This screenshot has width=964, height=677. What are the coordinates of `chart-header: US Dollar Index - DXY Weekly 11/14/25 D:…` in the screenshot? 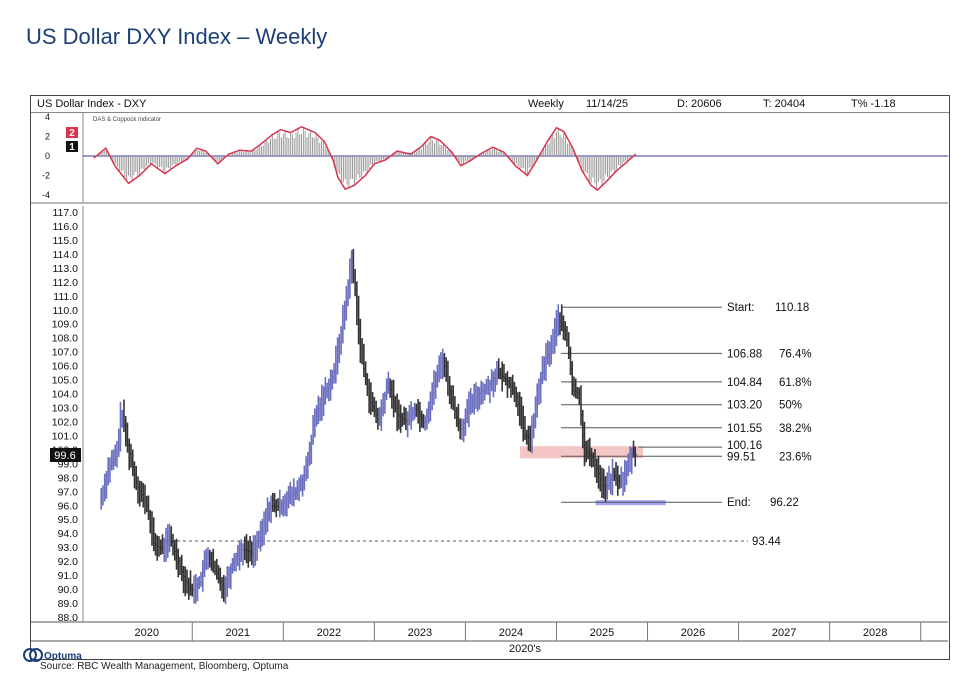 It's located at (490, 104).